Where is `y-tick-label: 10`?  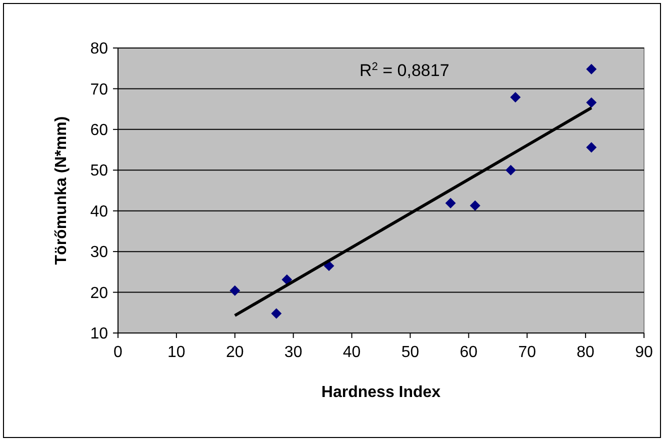 y-tick-label: 10 is located at coordinates (99, 334).